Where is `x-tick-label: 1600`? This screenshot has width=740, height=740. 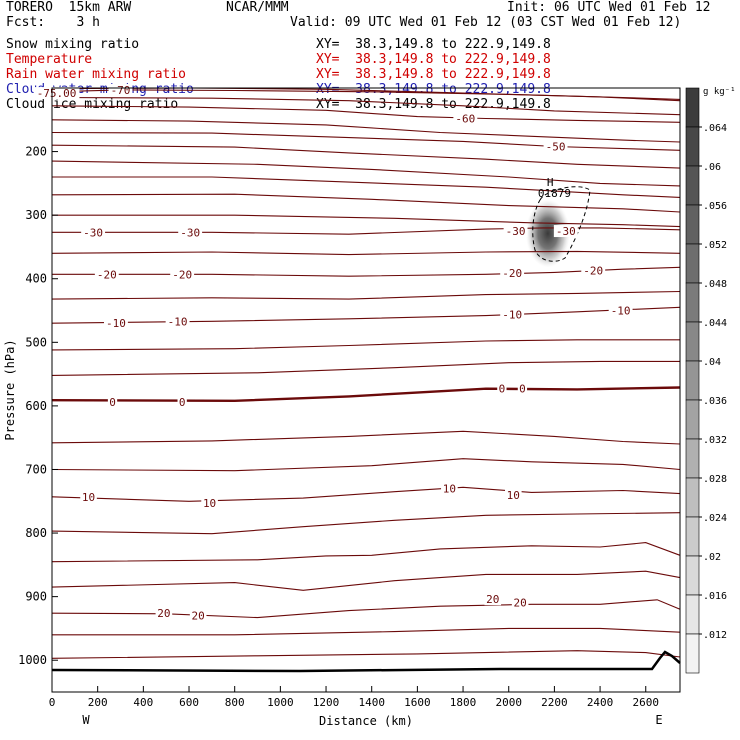 x-tick-label: 1600 is located at coordinates (417, 702).